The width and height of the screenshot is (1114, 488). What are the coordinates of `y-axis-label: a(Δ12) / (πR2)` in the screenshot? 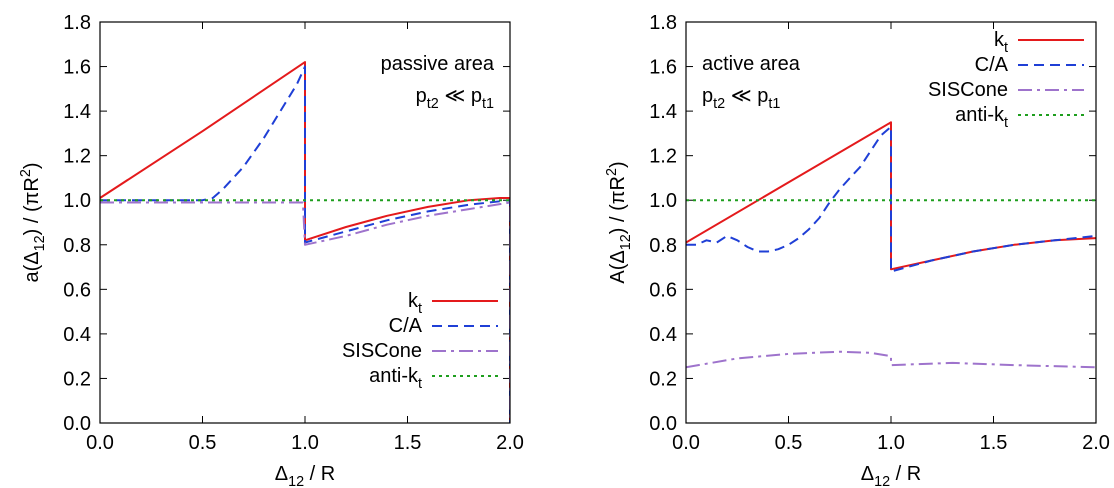 It's located at (33, 222).